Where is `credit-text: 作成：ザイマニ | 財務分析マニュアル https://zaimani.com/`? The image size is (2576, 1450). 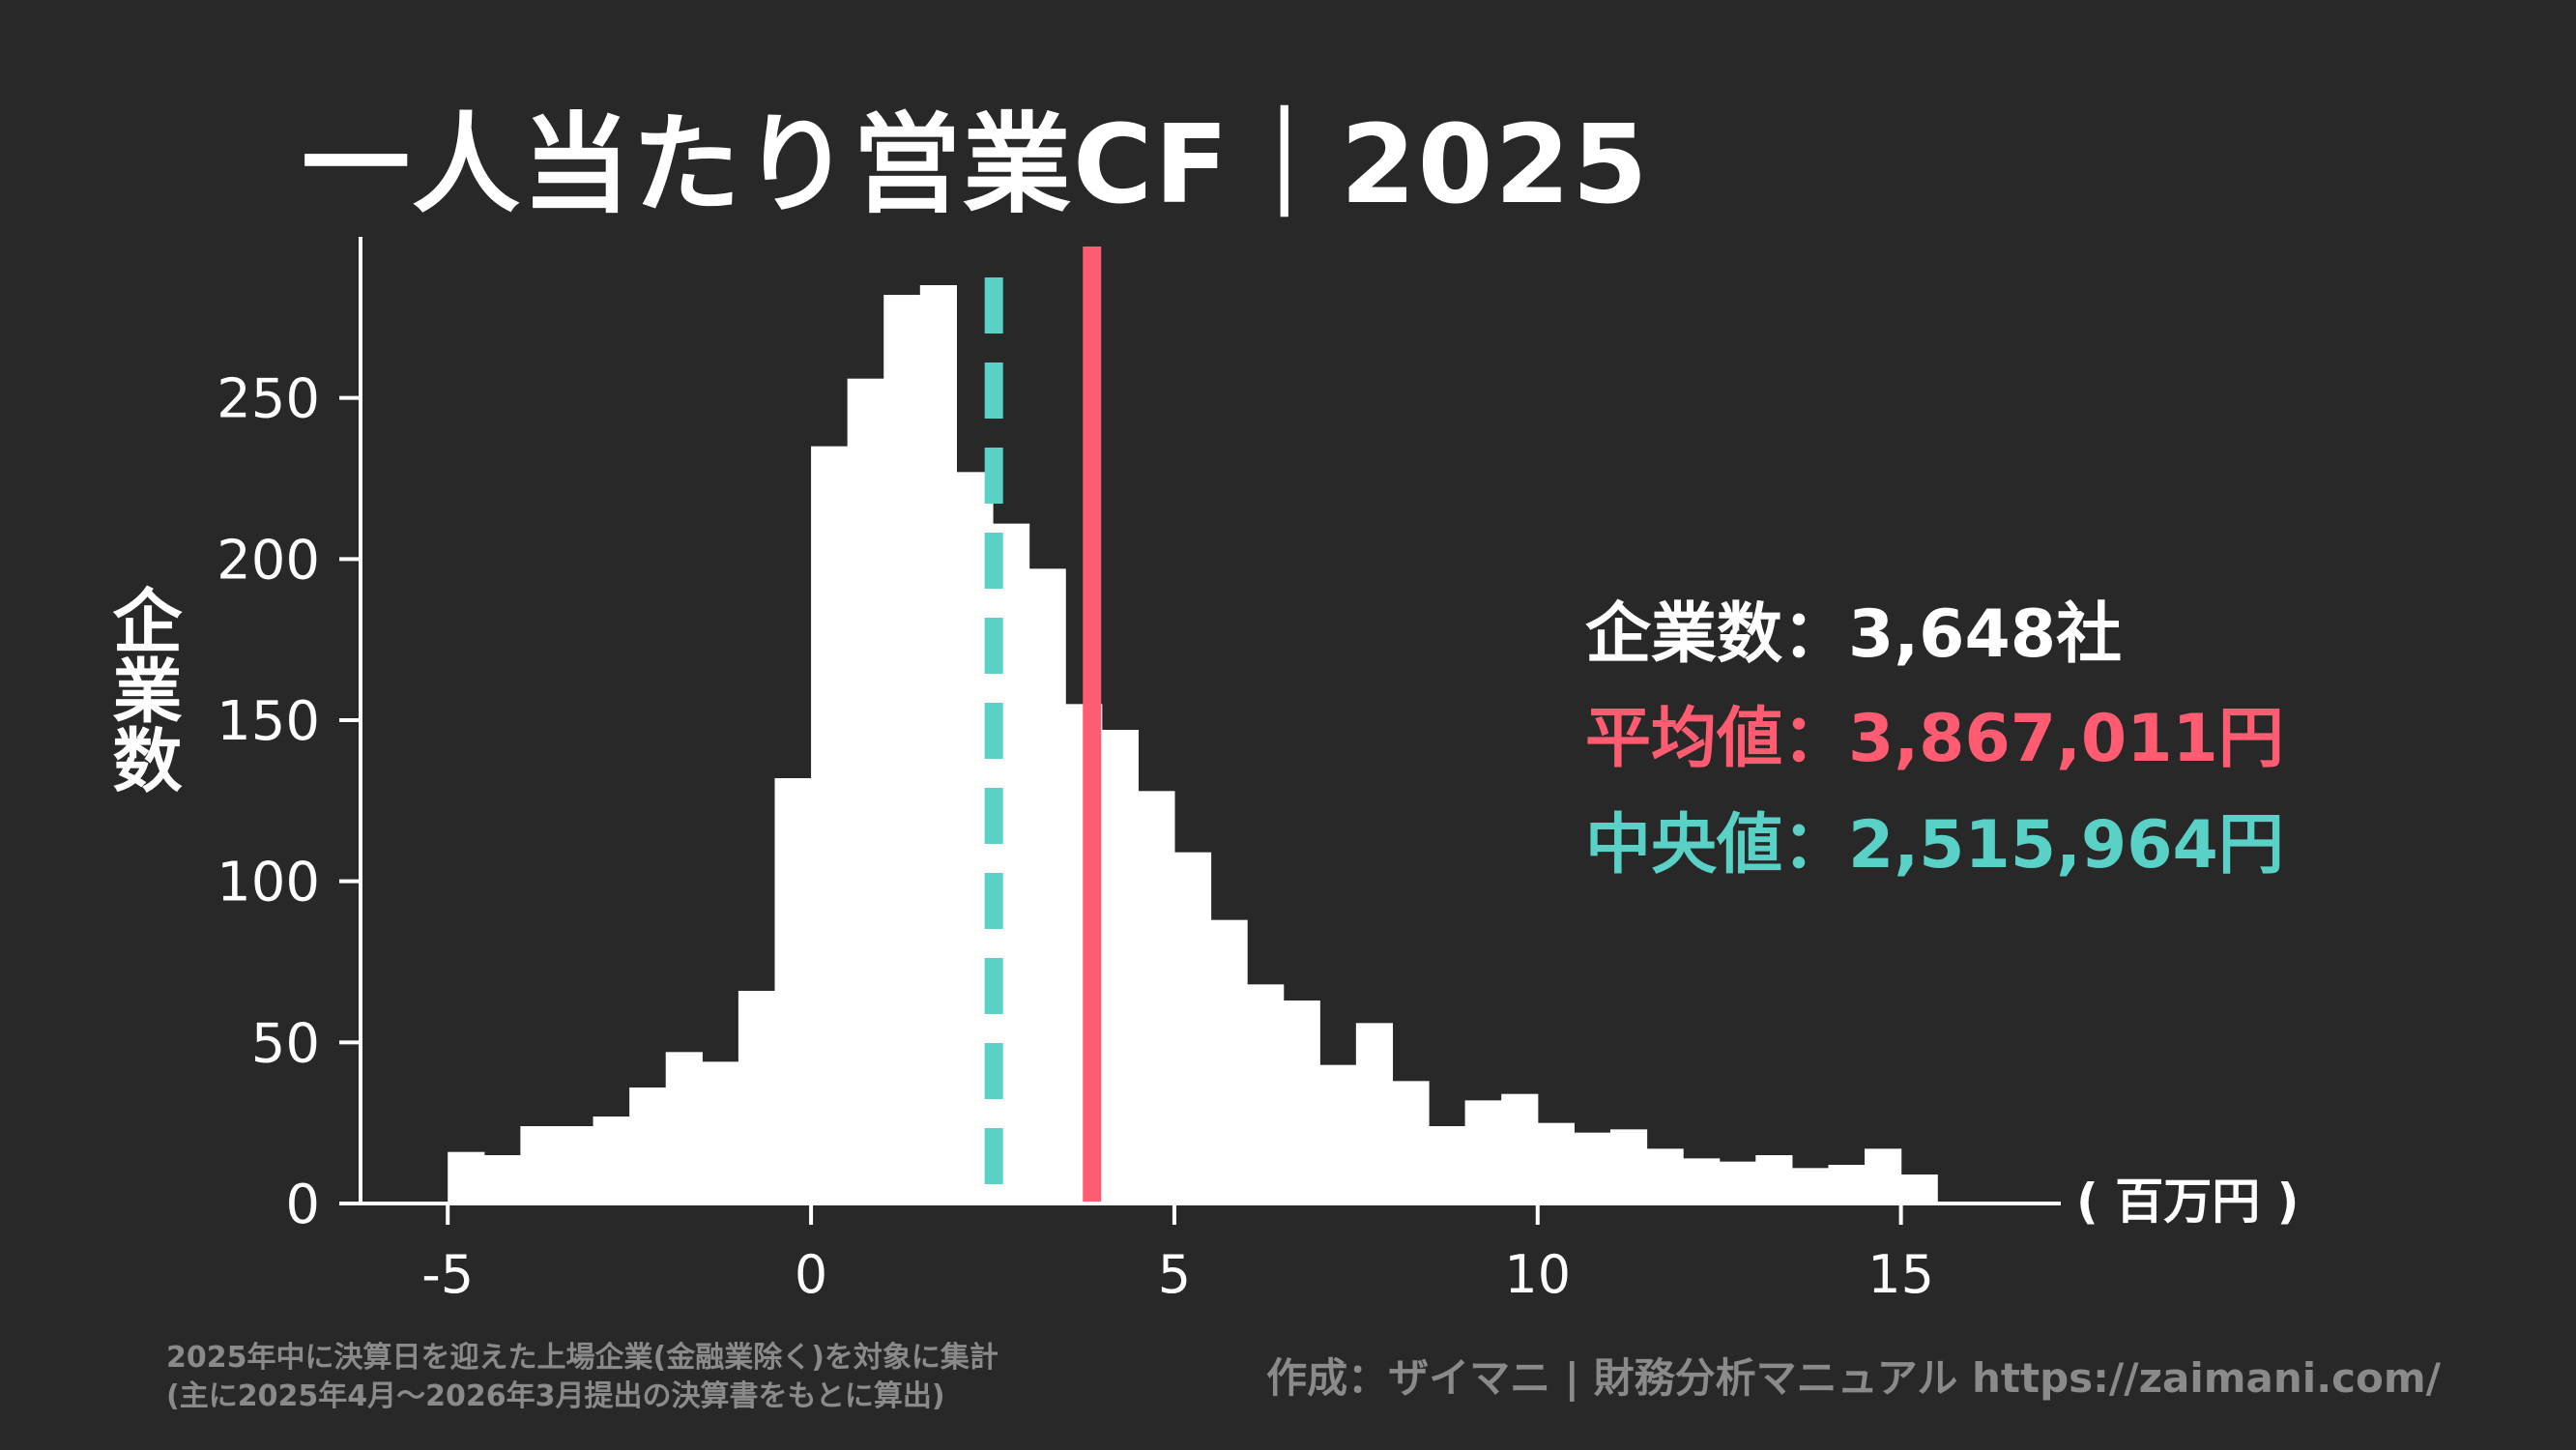
credit-text: 作成：ザイマニ | 財務分析マニュアル https://zaimani.com/ is located at coordinates (1853, 1378).